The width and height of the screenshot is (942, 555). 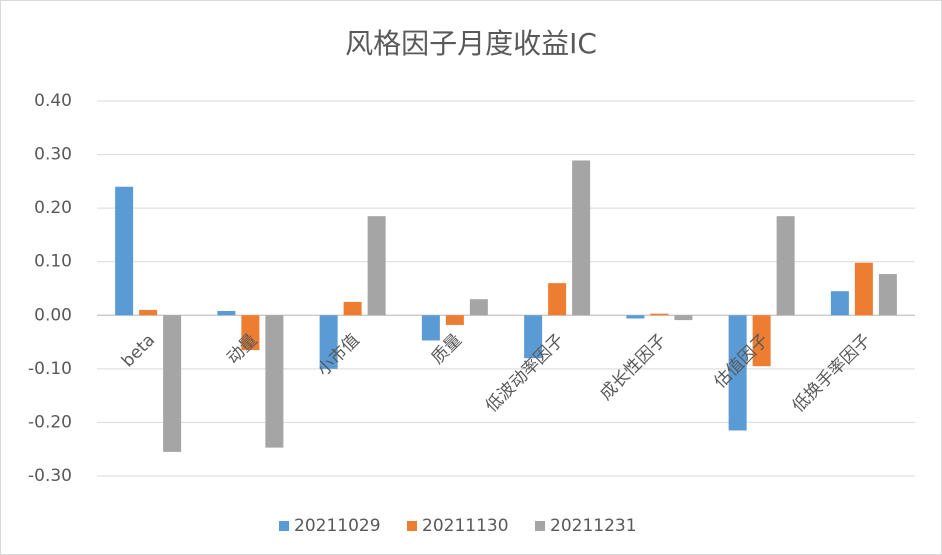 What do you see at coordinates (50, 422) in the screenshot?
I see `y-tick-label: -0.20` at bounding box center [50, 422].